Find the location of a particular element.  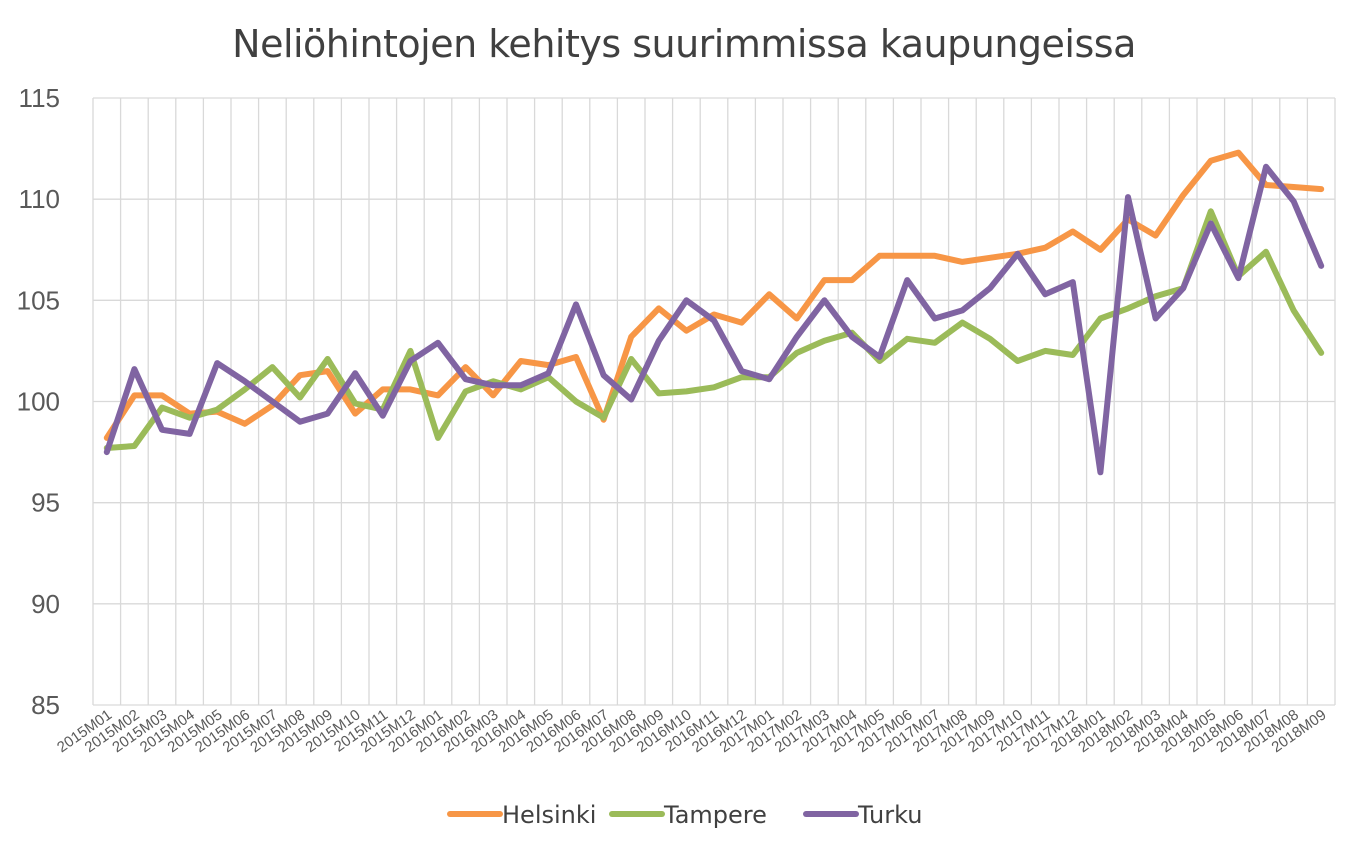

y-tick-label: 115 is located at coordinates (39, 98).